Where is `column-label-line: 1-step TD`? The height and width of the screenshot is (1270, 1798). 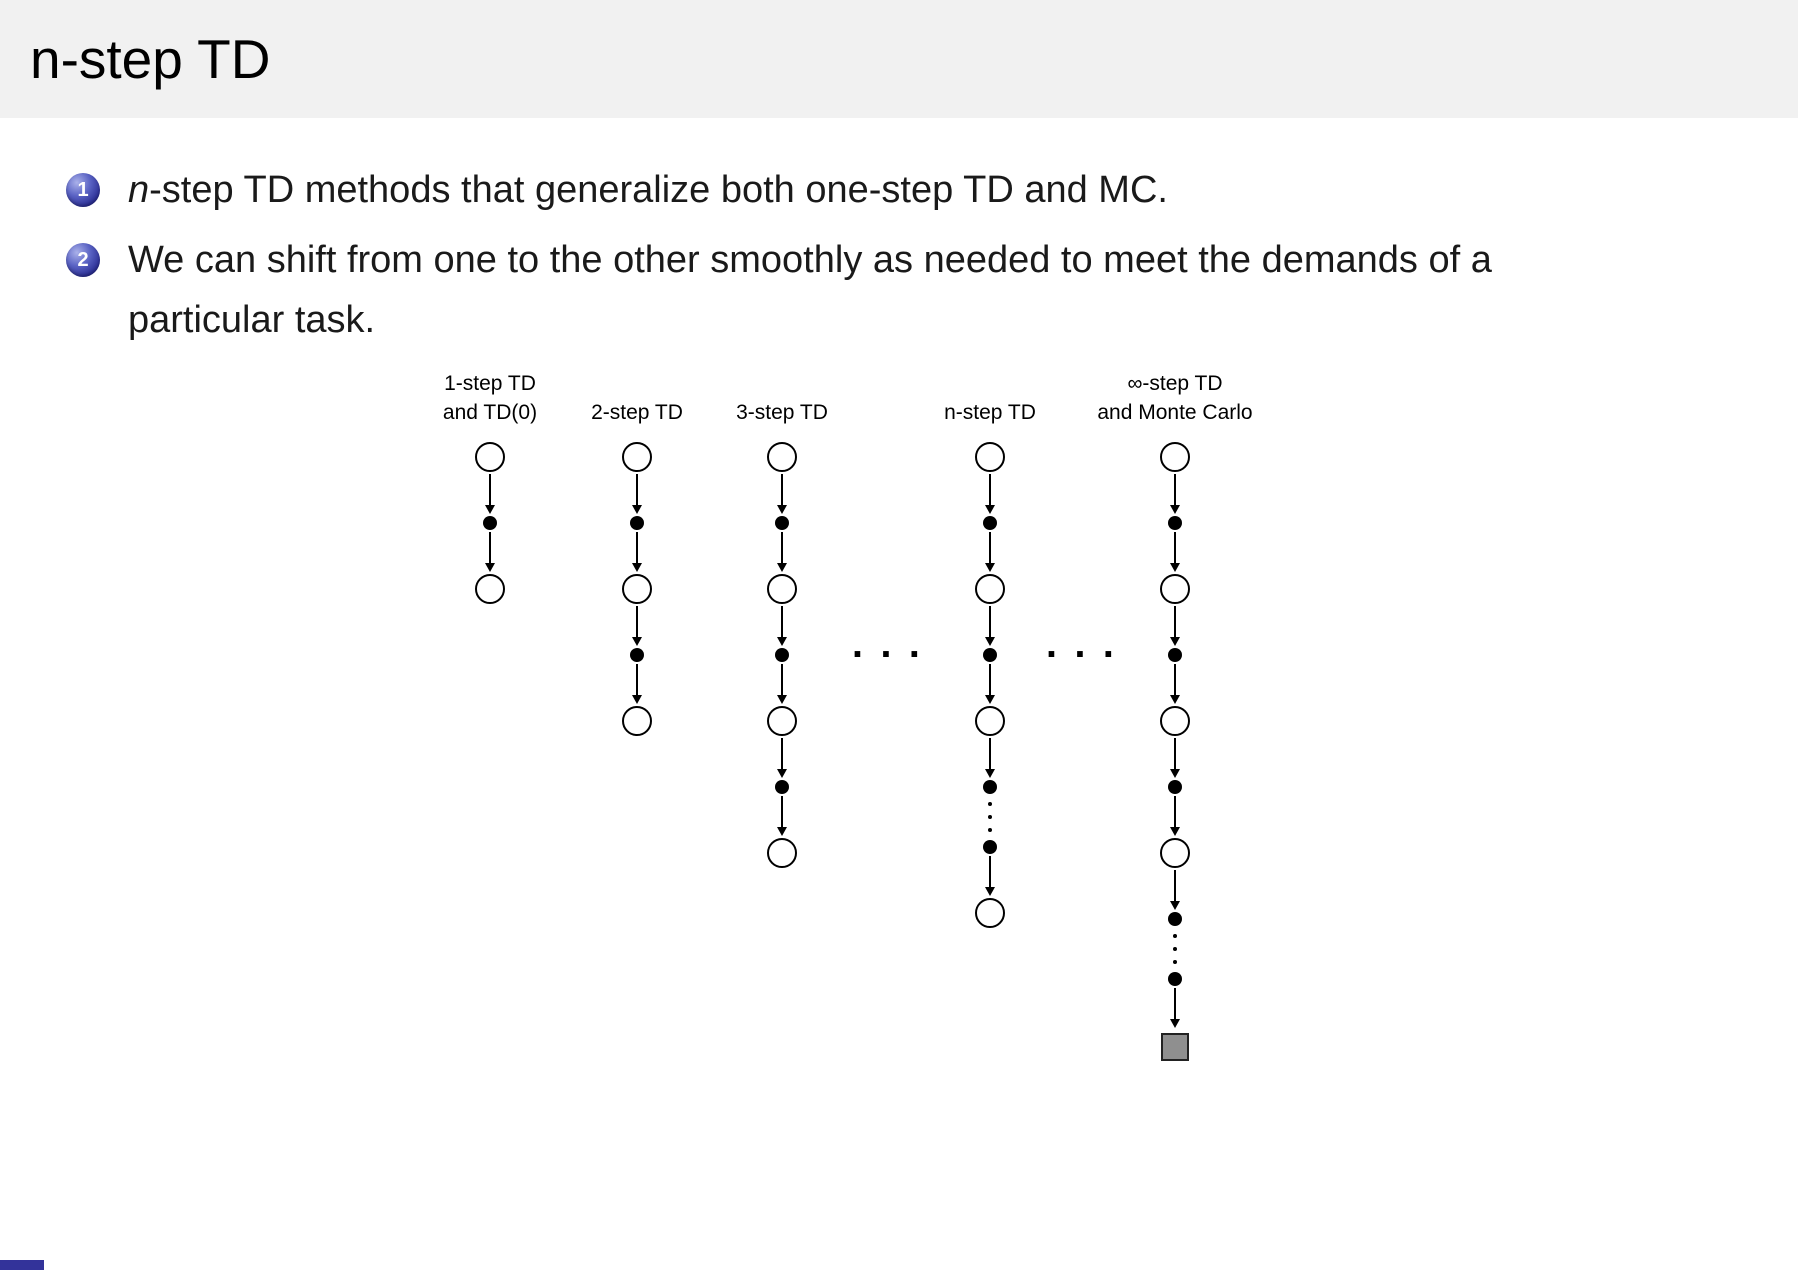
column-label-line: 1-step TD is located at coordinates (490, 384).